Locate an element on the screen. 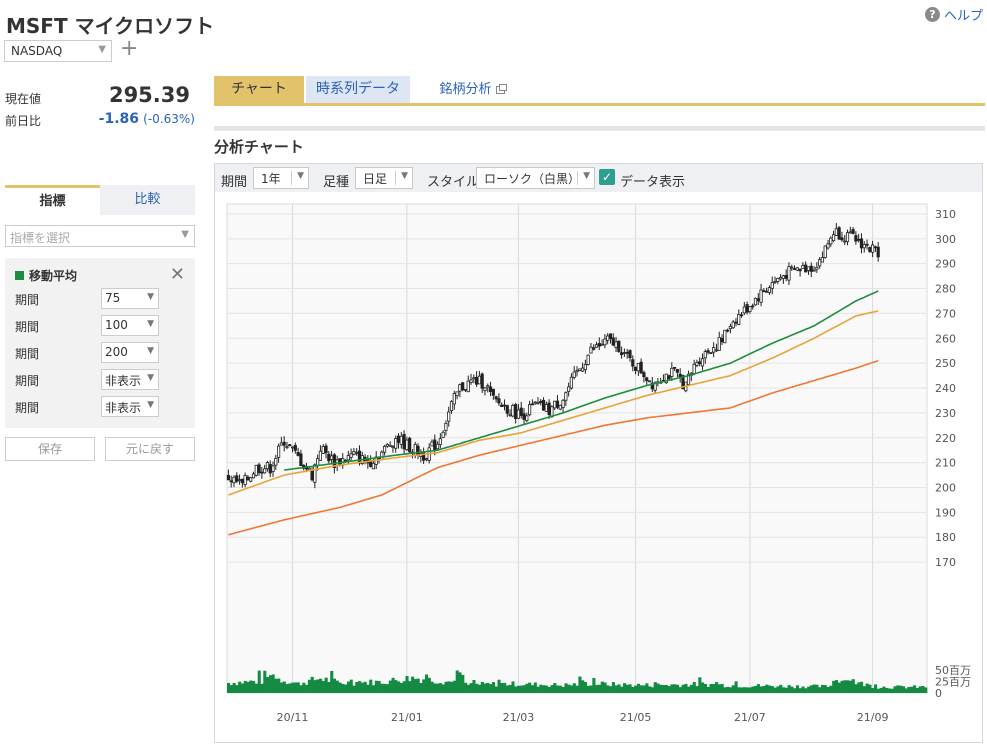  reset-button: 元に戻す is located at coordinates (150, 449).